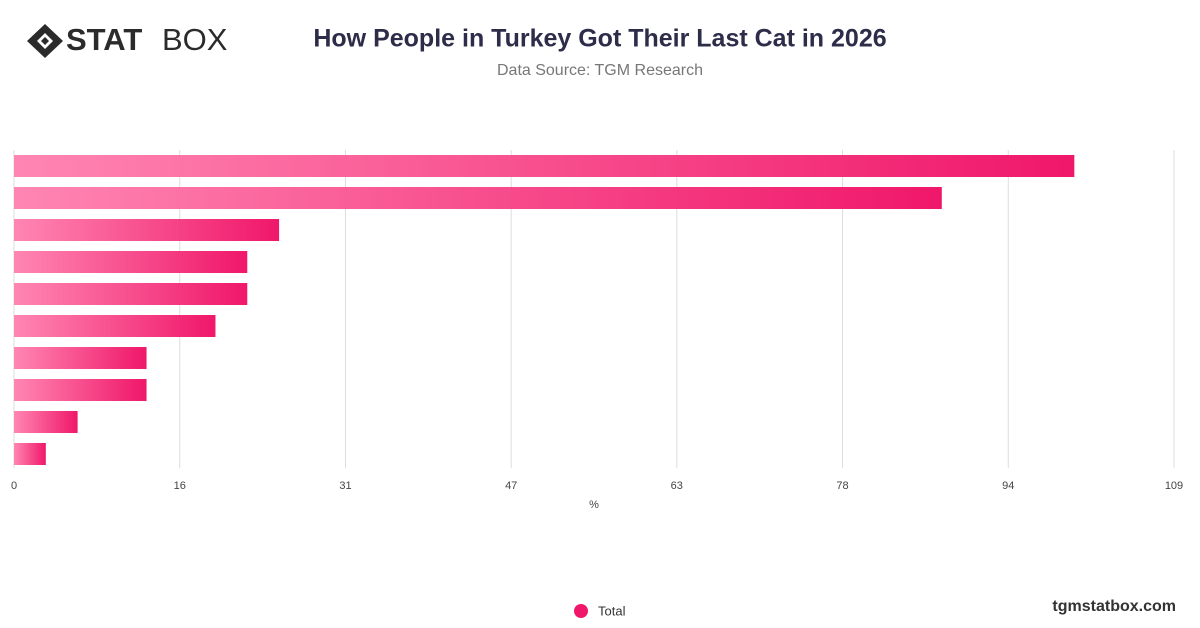  Describe the element at coordinates (612, 610) in the screenshot. I see `legend-label: Total` at that location.